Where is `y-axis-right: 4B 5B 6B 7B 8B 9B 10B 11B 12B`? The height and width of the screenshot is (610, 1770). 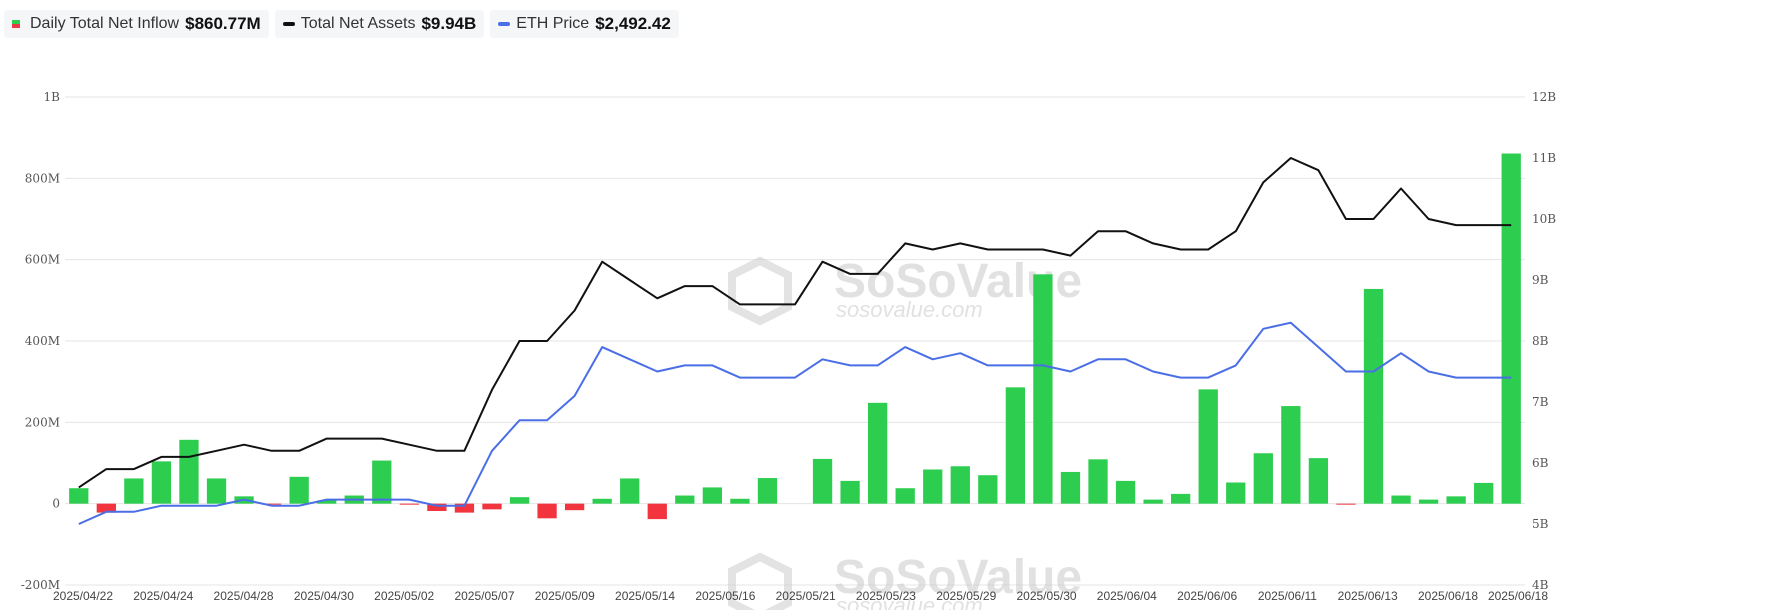
y-axis-right: 4B 5B 6B 7B 8B 9B 10B 11B 12B is located at coordinates (1544, 341).